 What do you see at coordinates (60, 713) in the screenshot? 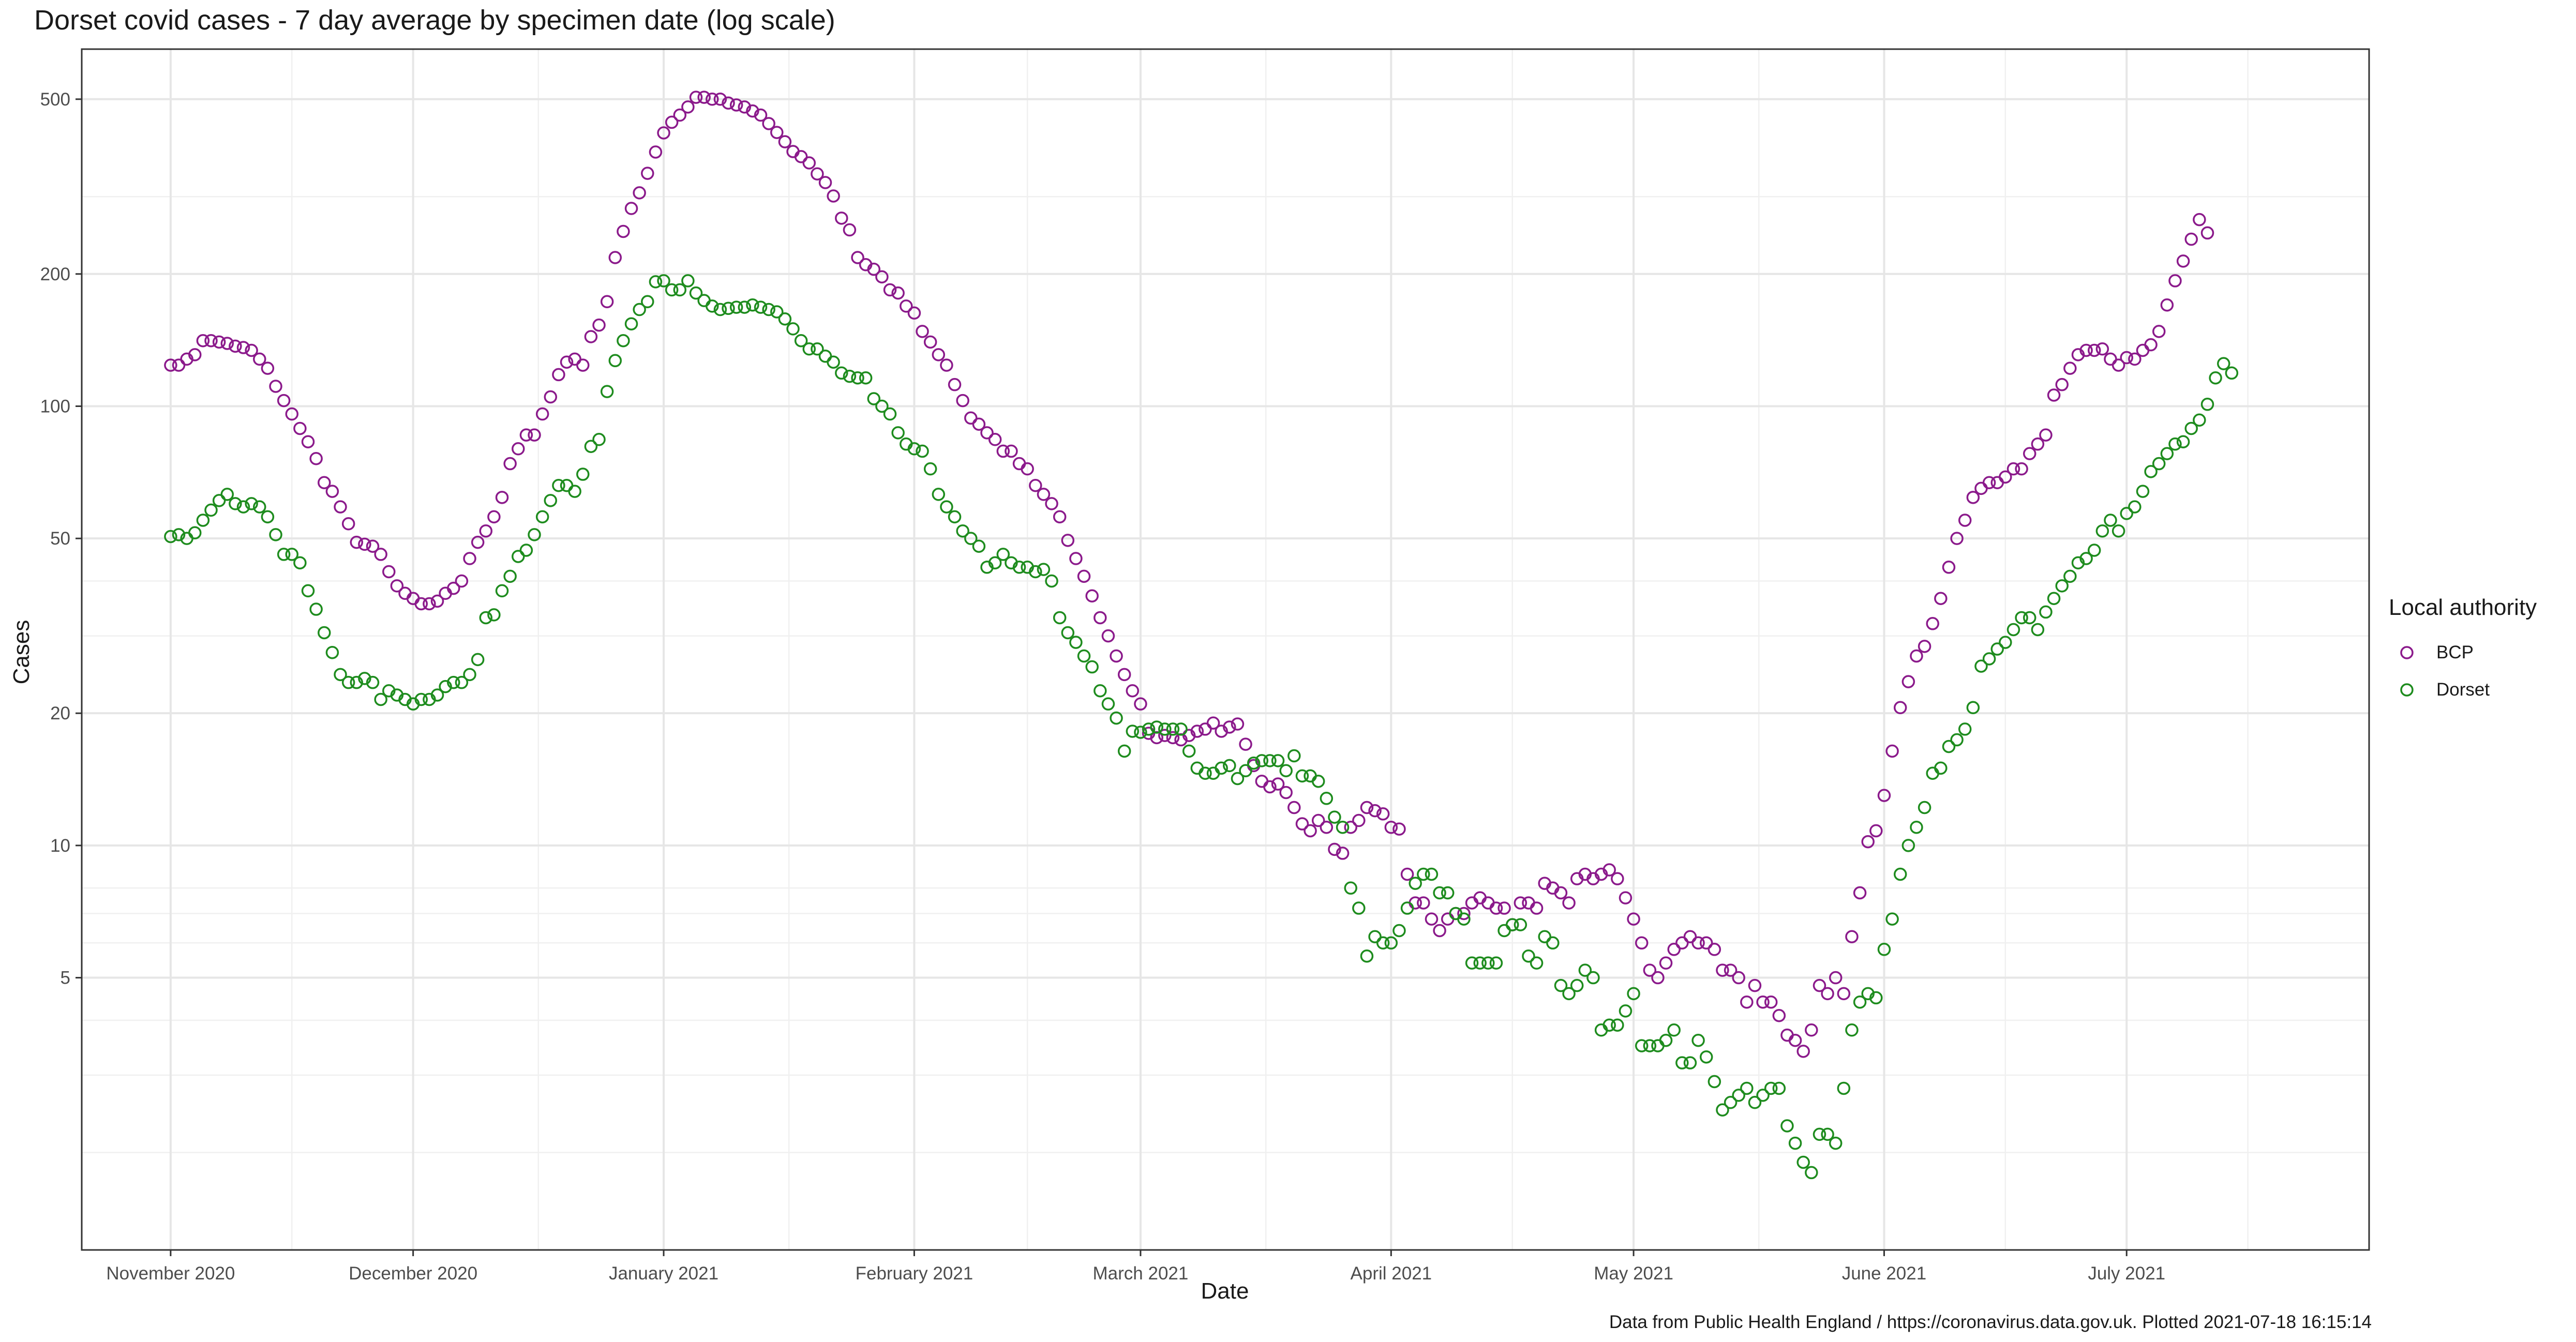
I see `y-tick-label: 20` at bounding box center [60, 713].